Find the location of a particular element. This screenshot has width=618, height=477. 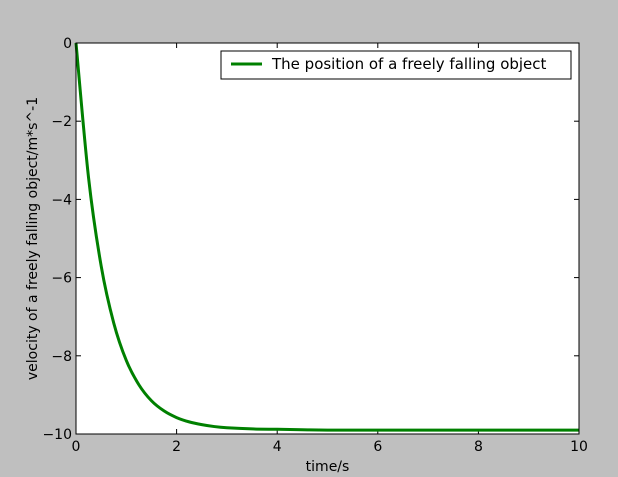

y-tick-label: −8 is located at coordinates (61, 357).